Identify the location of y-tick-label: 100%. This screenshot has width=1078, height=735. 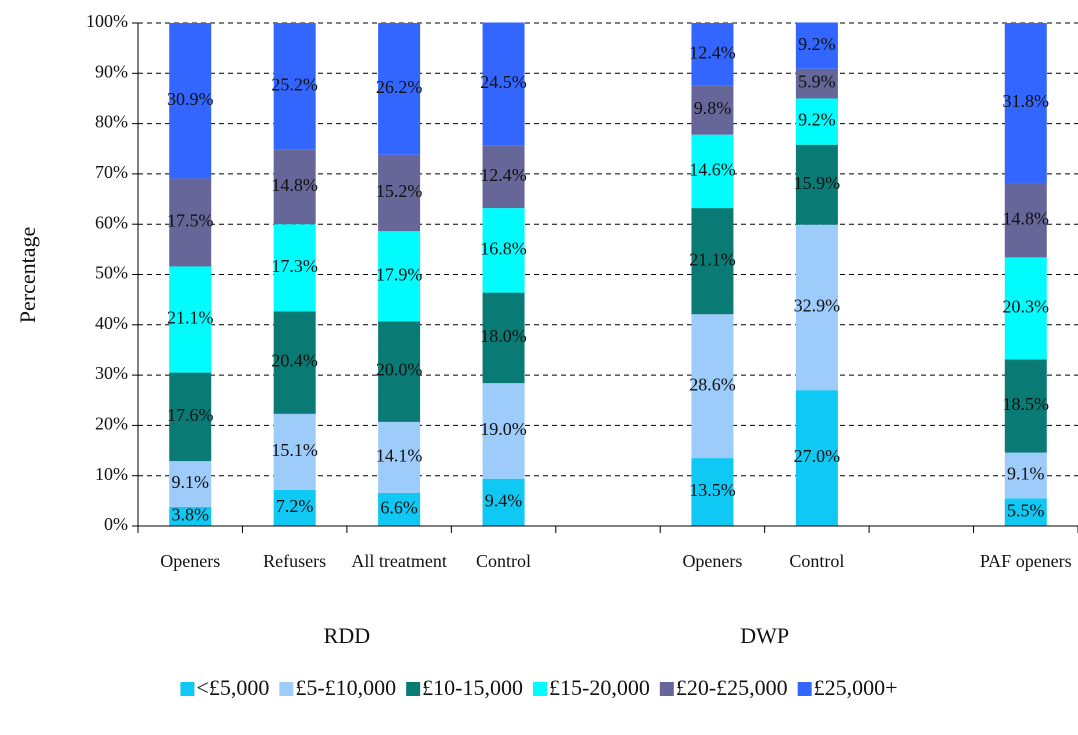
(107, 21).